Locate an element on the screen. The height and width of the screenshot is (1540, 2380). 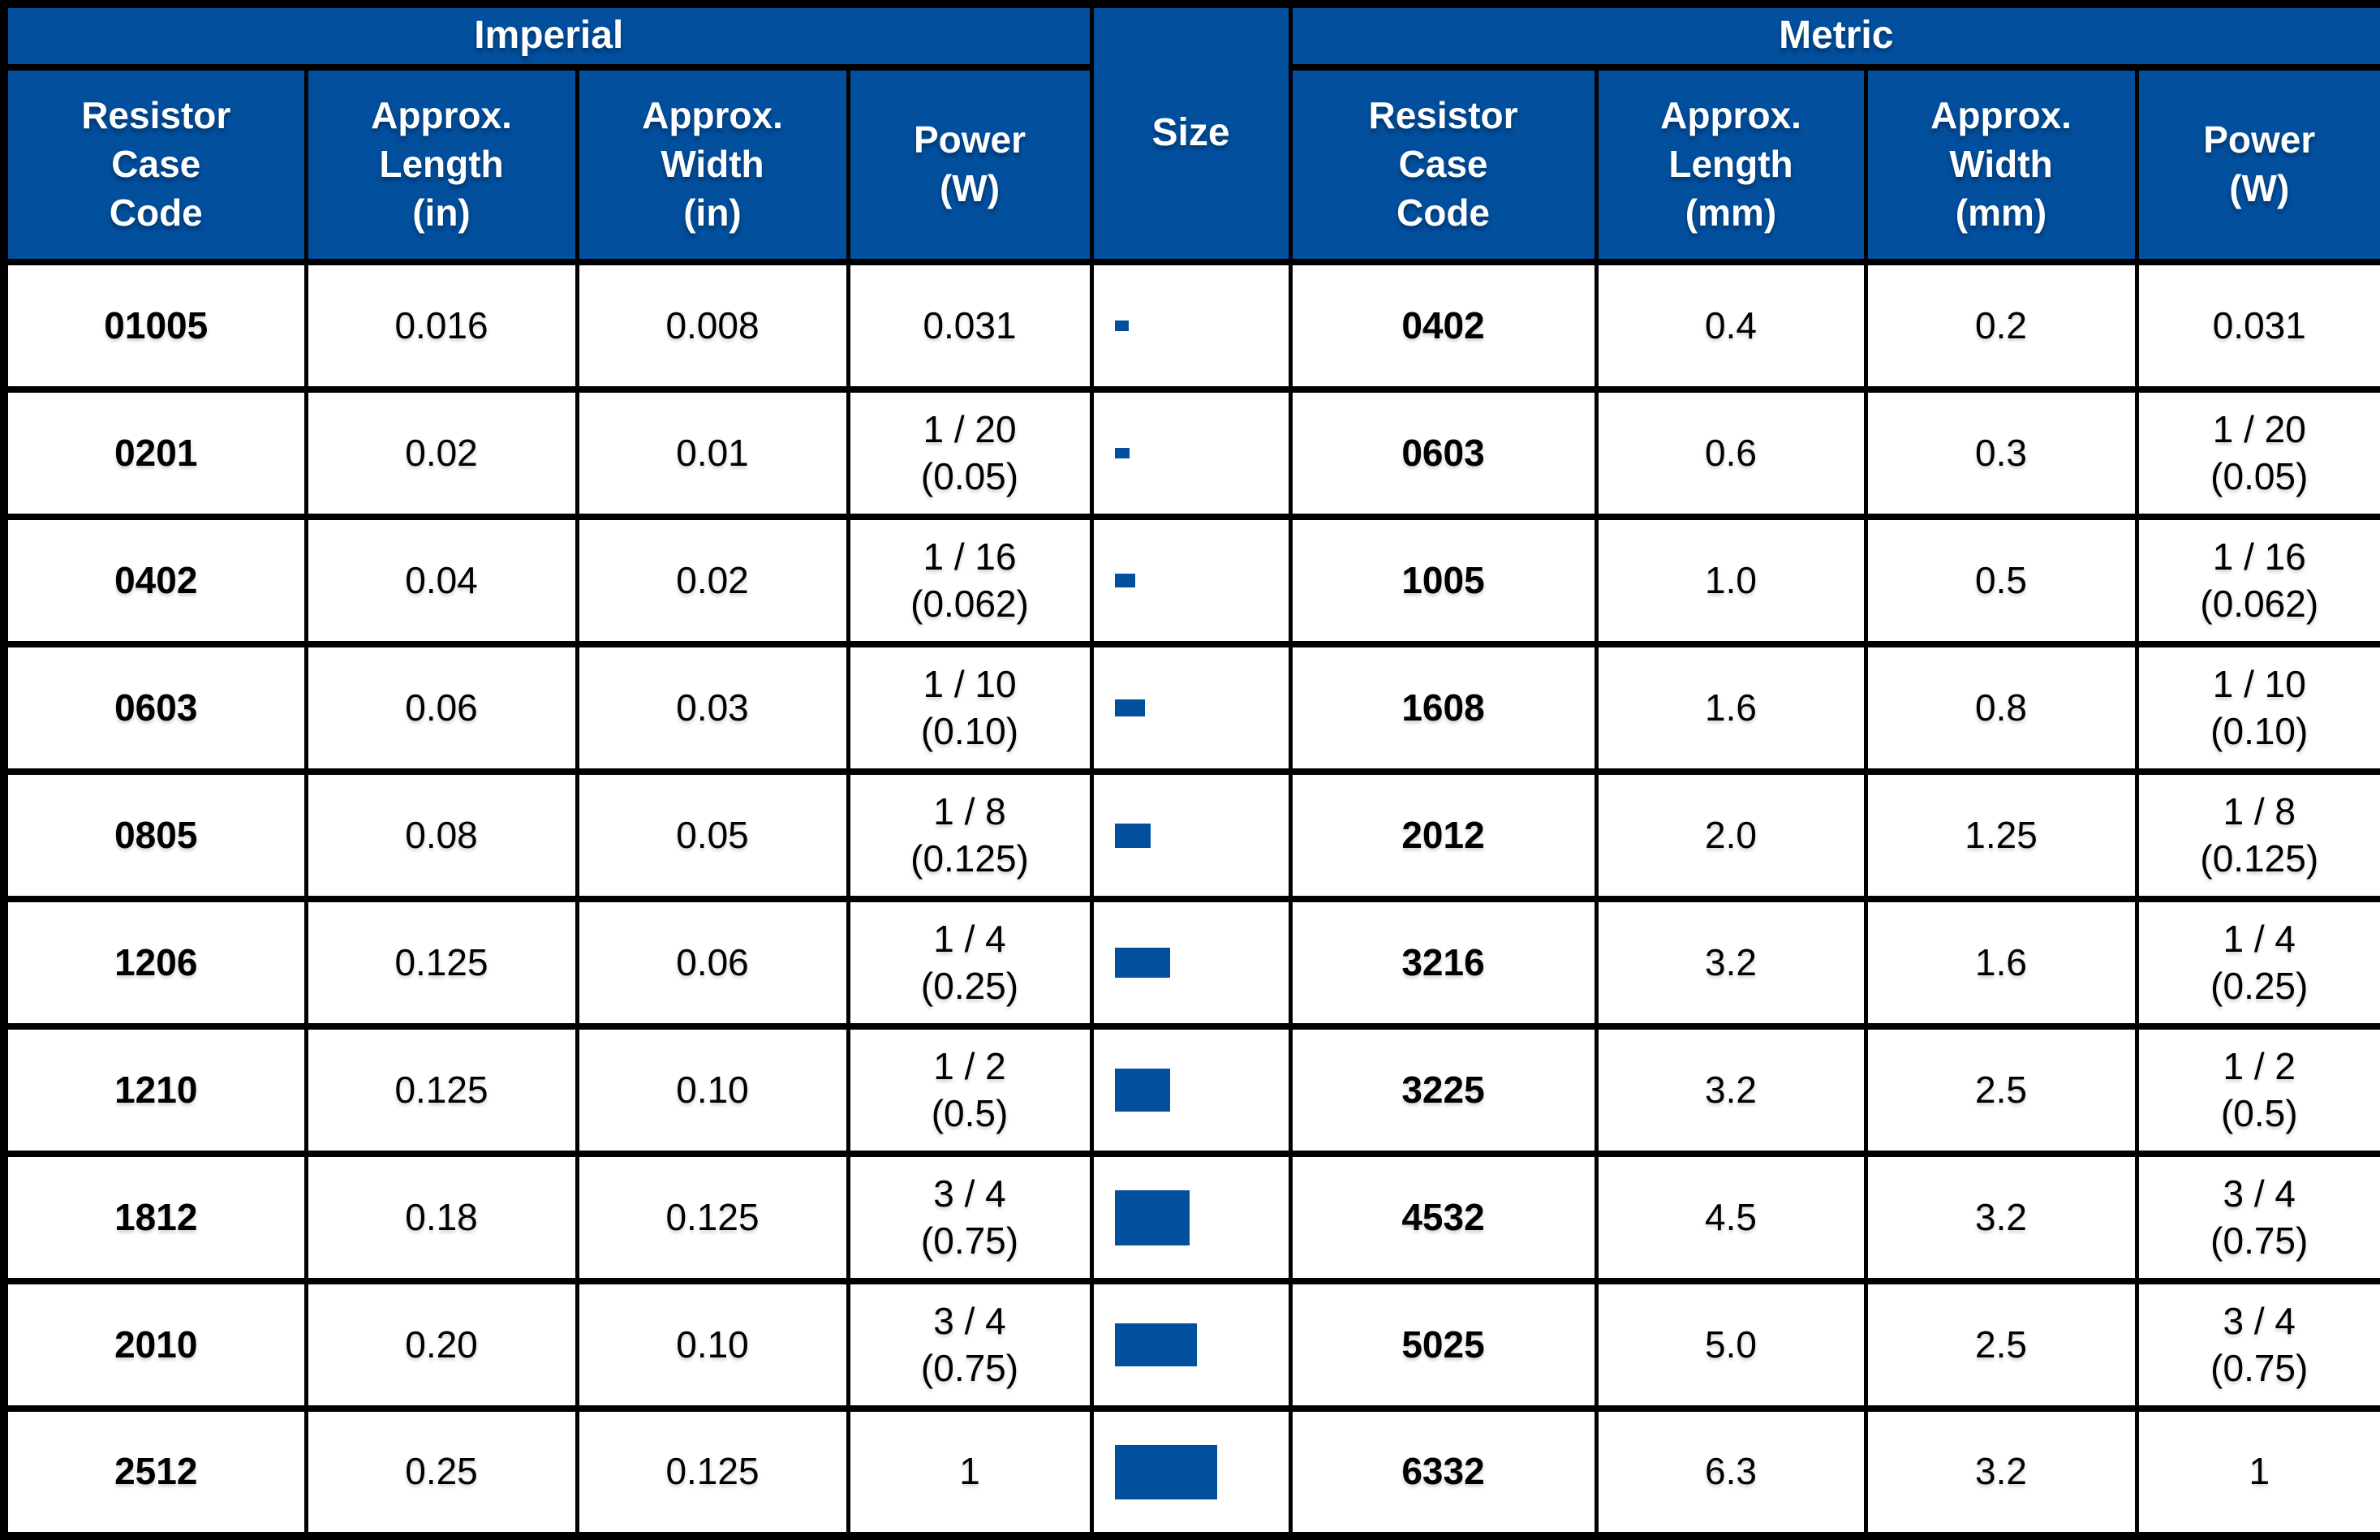
metric-case-code: 2012 is located at coordinates (1444, 835).